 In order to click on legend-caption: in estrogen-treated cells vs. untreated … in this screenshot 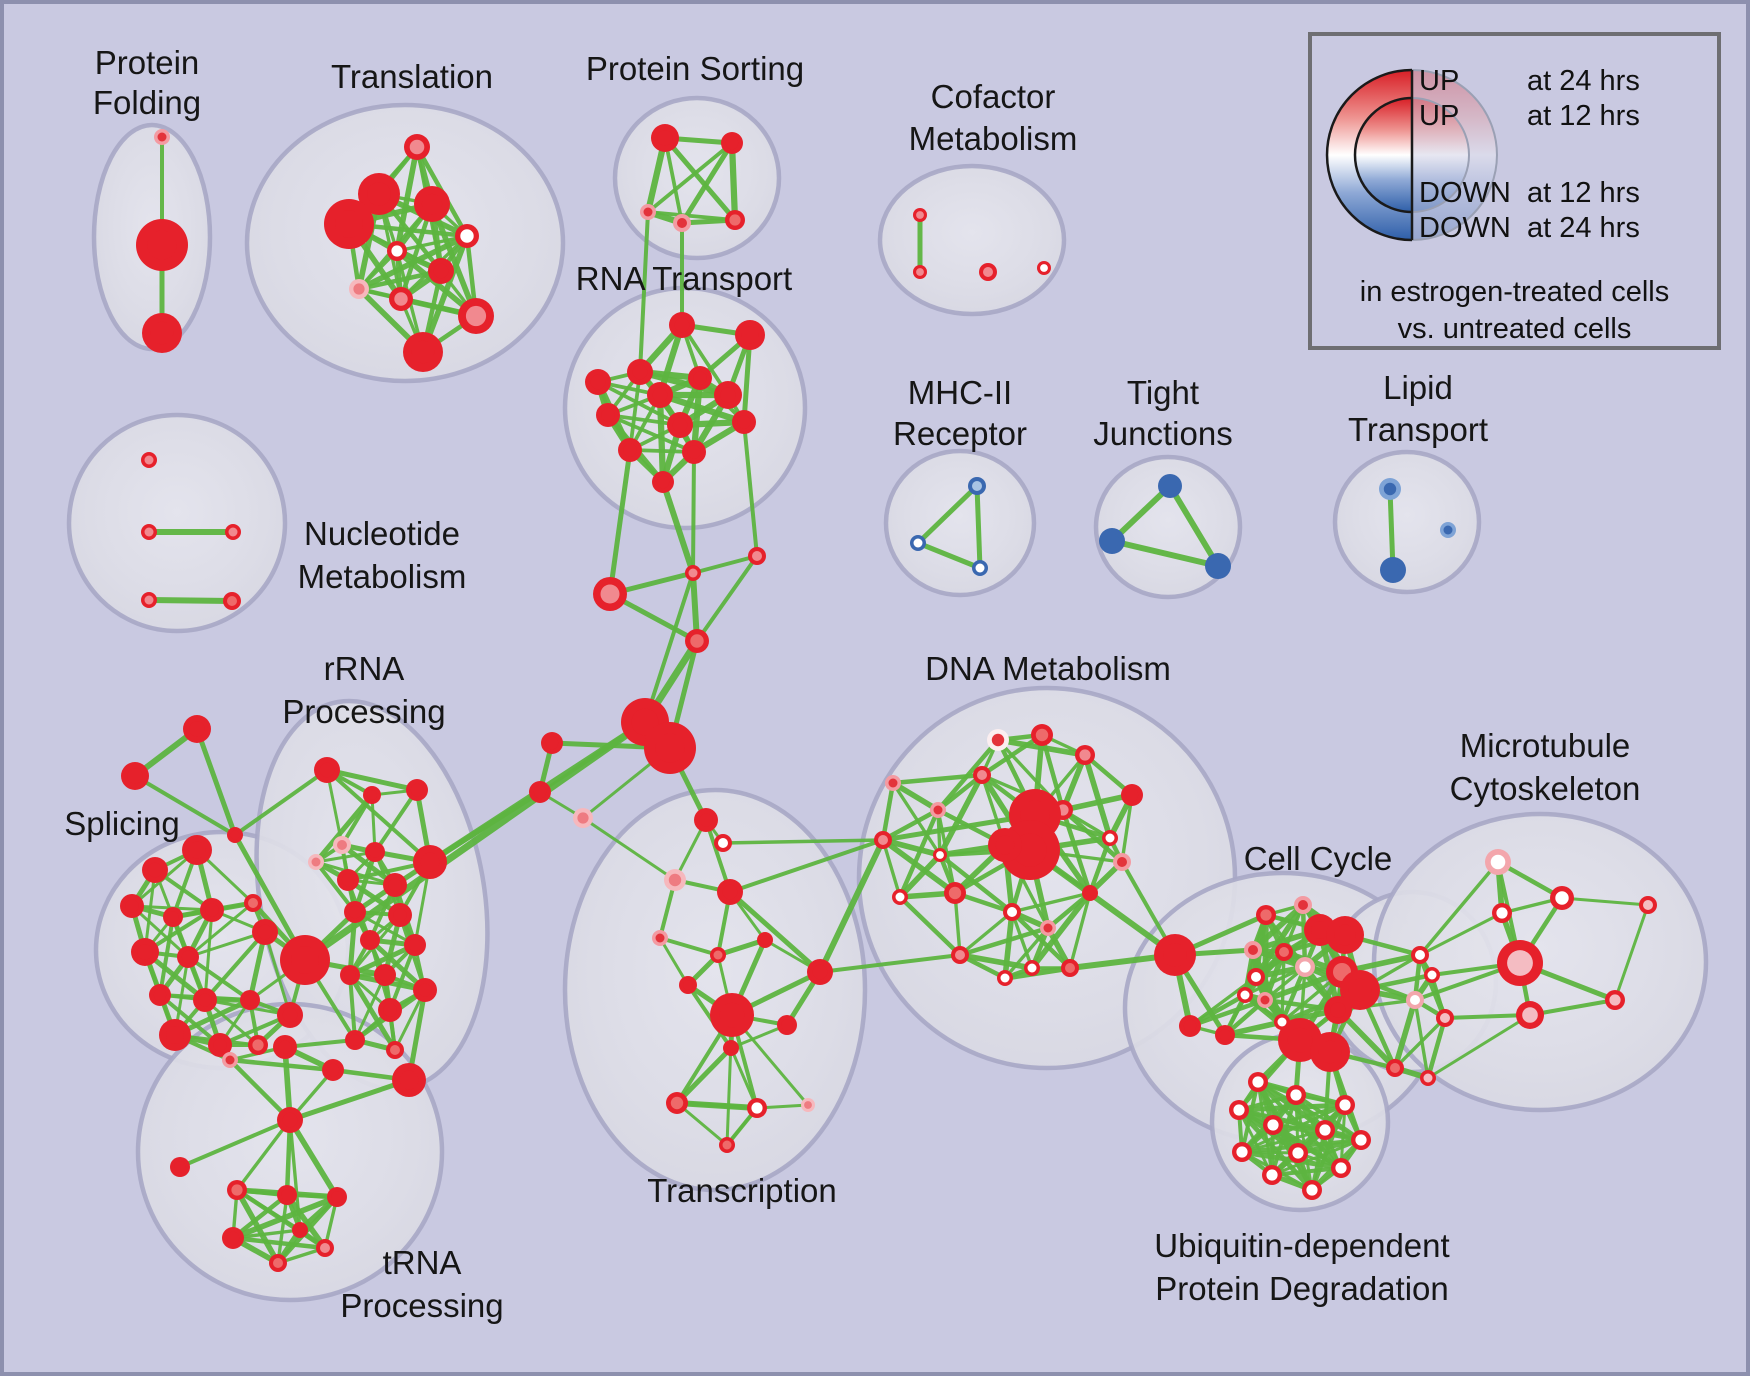, I will do `click(1514, 311)`.